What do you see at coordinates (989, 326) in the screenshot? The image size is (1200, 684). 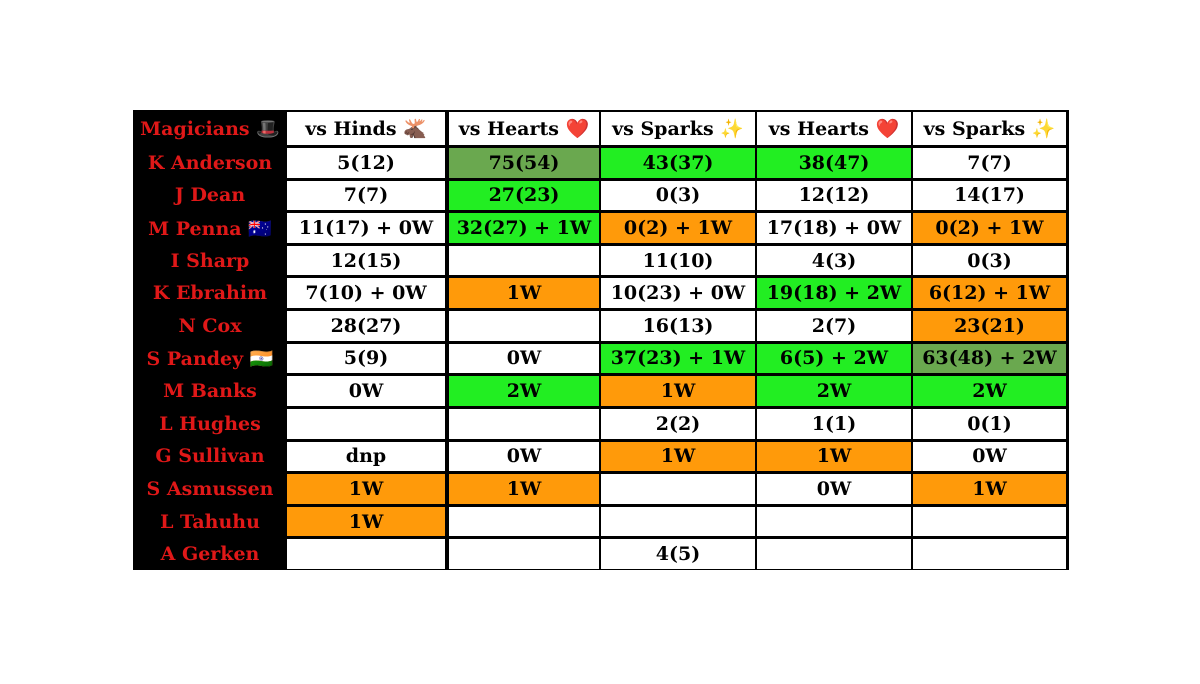 I see `score-cell: 23(21)` at bounding box center [989, 326].